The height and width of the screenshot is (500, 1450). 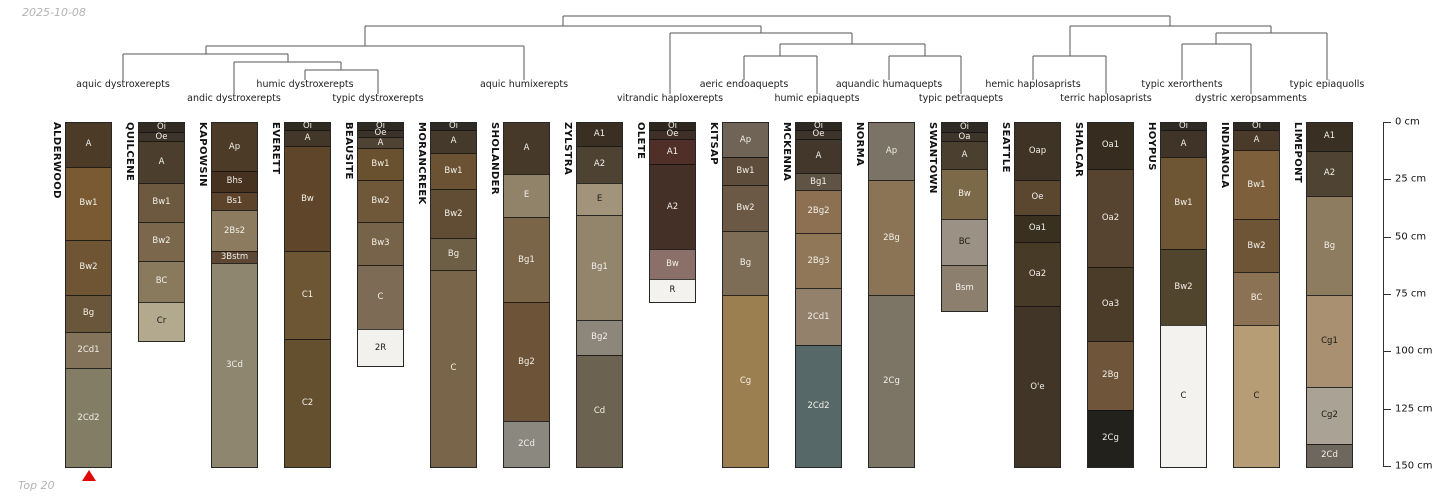 I want to click on profile-name: NORMA, so click(x=859, y=144).